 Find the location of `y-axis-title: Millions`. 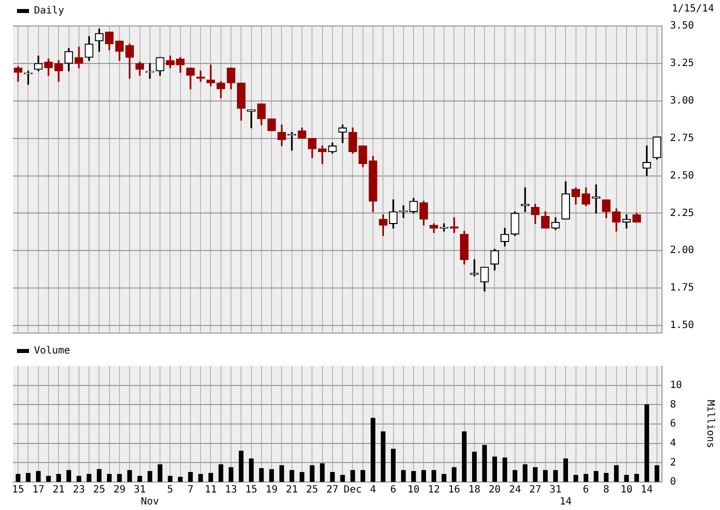

y-axis-title: Millions is located at coordinates (710, 424).